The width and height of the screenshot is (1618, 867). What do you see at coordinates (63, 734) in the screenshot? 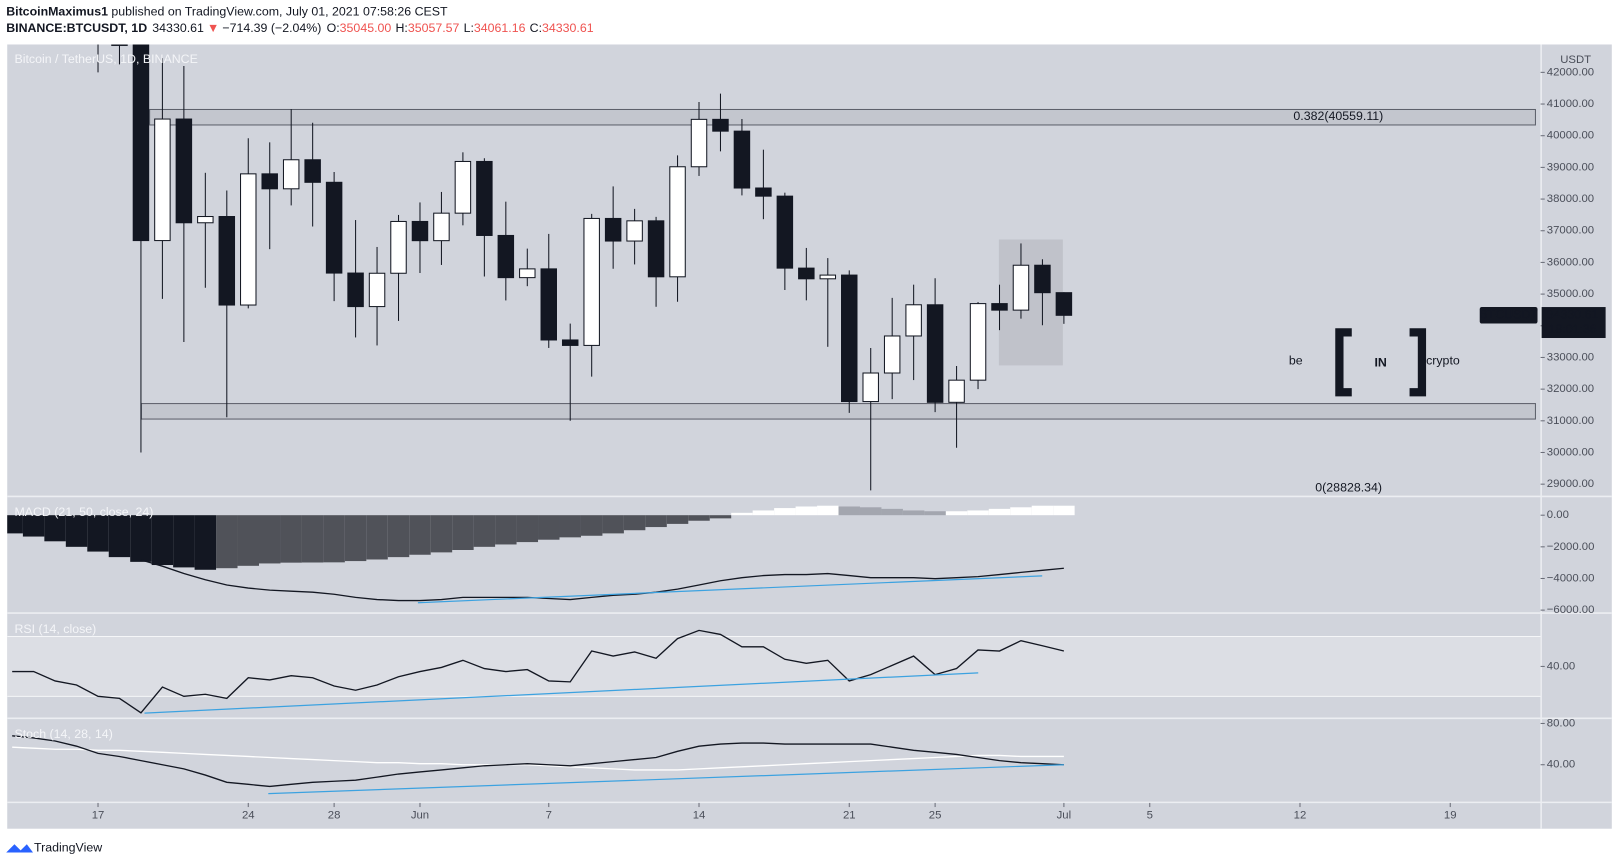
I see `panel-title: Stoch (14, 28, 14)` at bounding box center [63, 734].